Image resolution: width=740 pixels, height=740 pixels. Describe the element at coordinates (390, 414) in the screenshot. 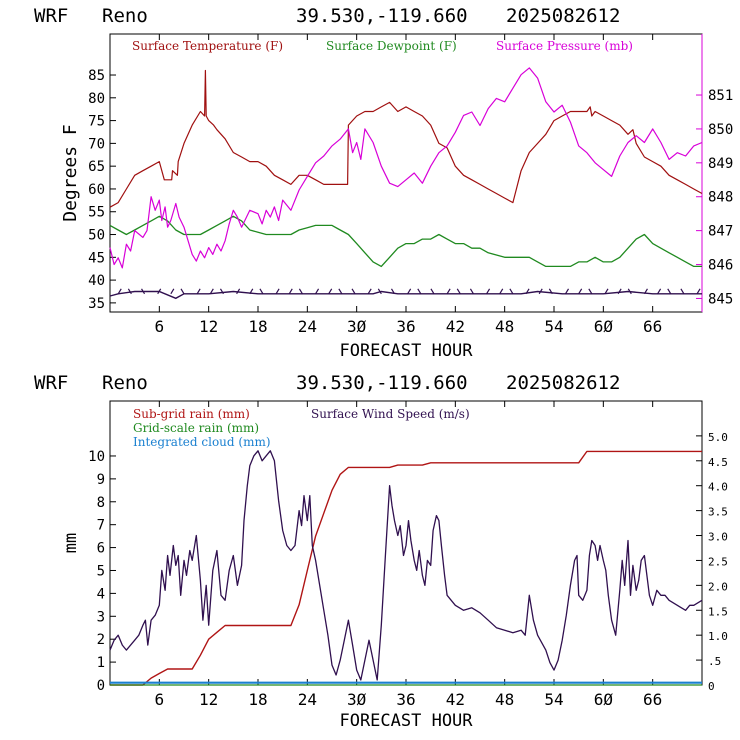

I see `legend-surface-wind-speed: Surface Wind Speed (m/s)` at that location.